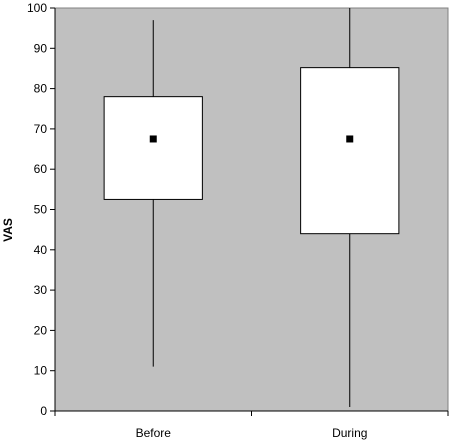 The width and height of the screenshot is (450, 441). Describe the element at coordinates (41, 290) in the screenshot. I see `y-tick-label: 30` at that location.